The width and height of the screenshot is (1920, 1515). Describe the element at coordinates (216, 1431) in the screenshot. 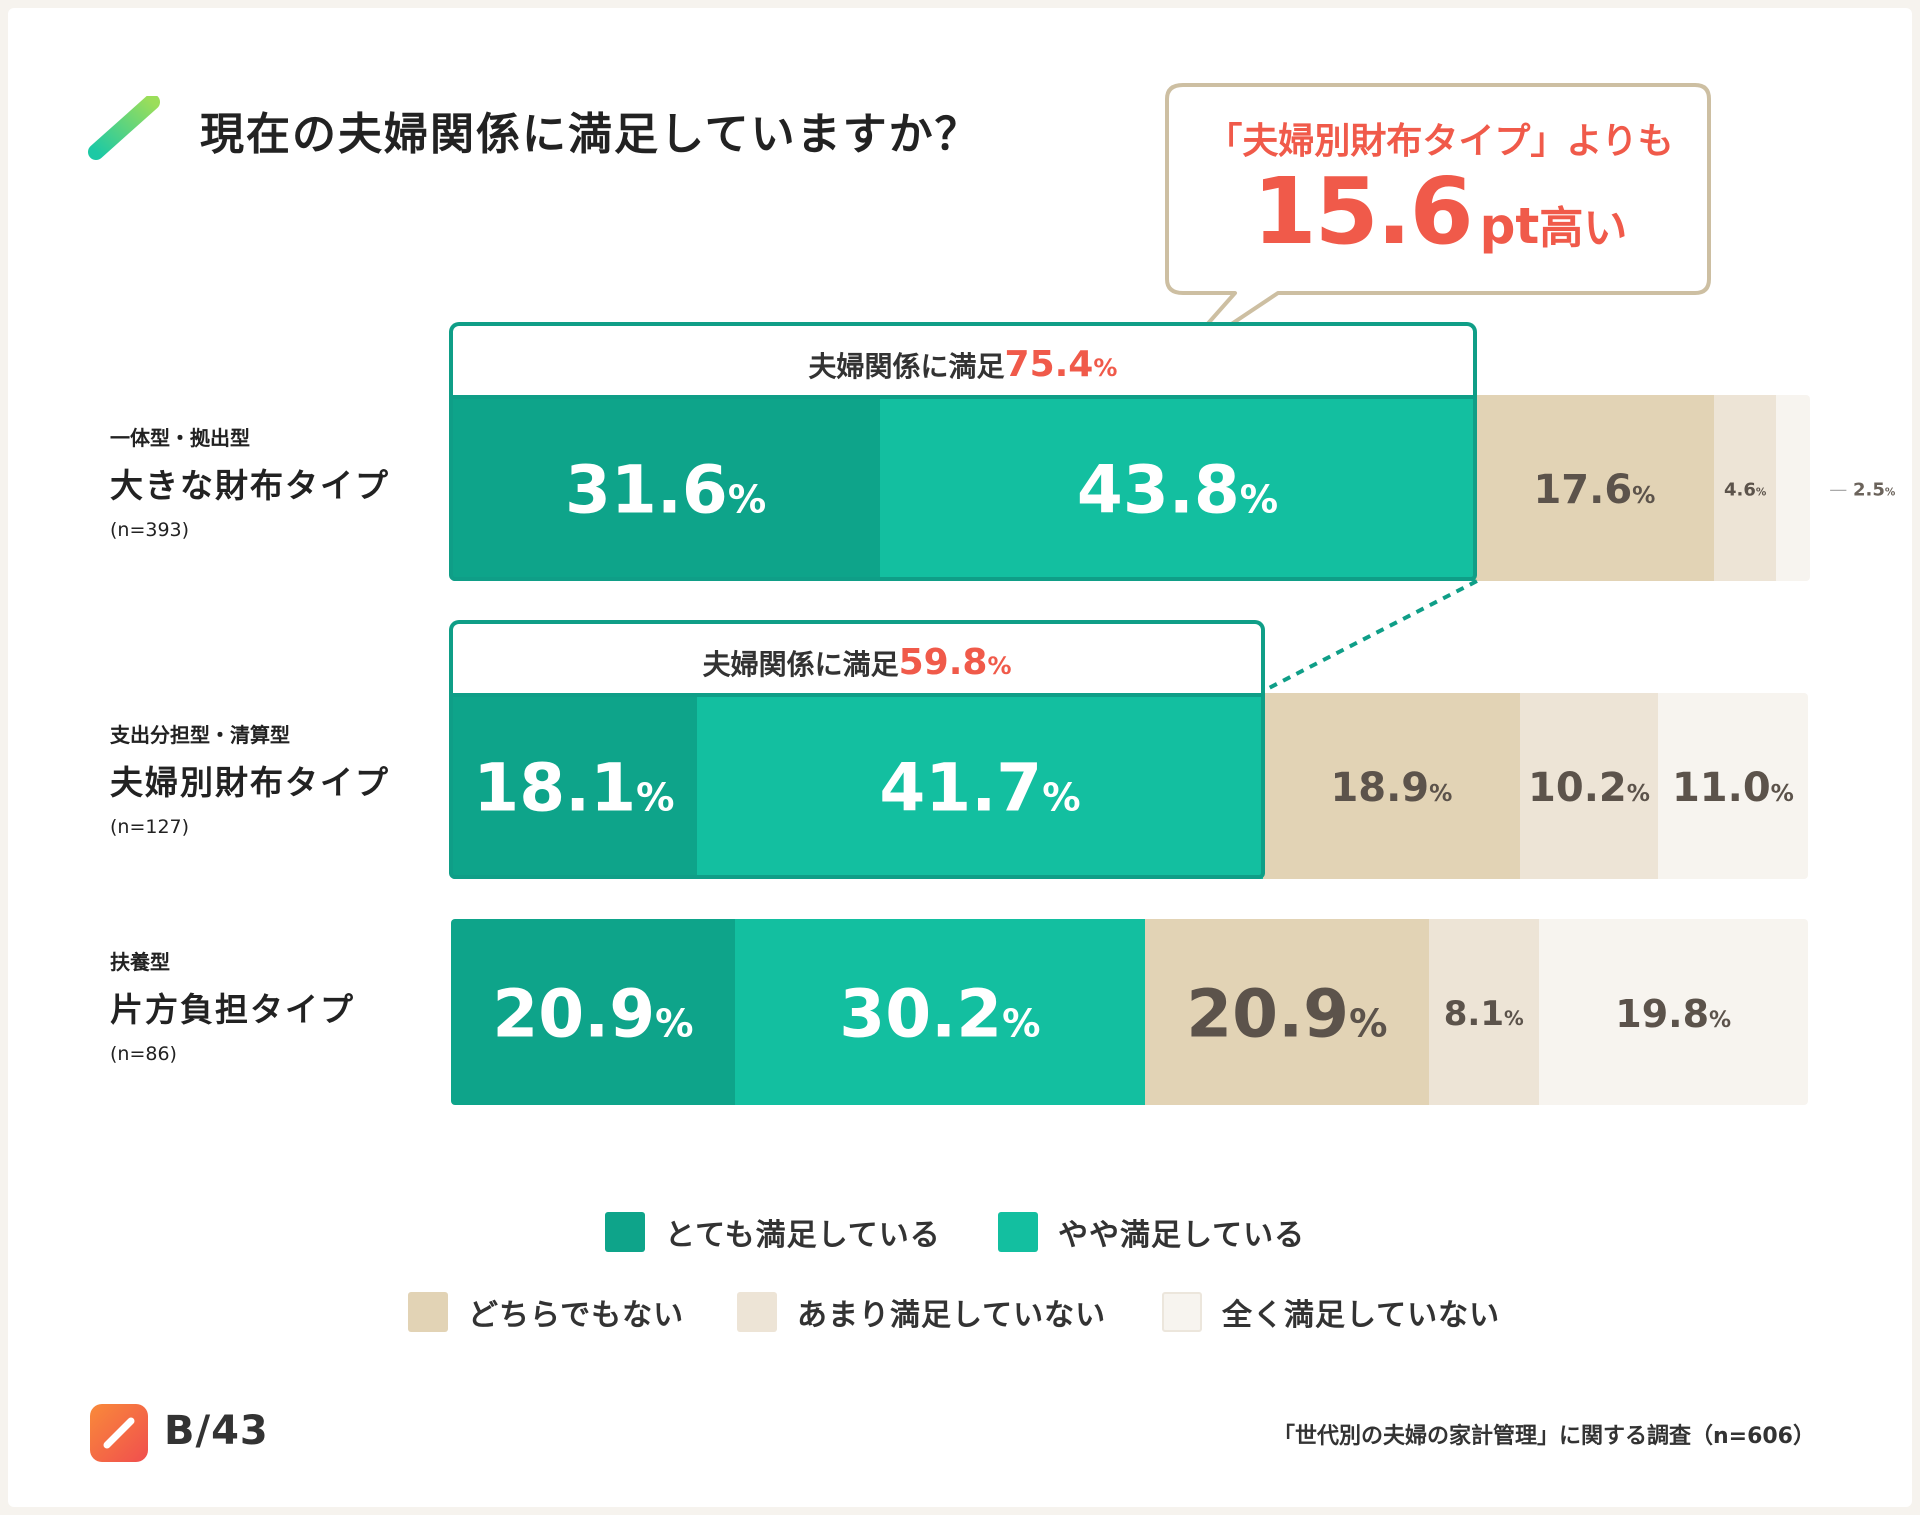

I see `brand-name: B/43` at that location.